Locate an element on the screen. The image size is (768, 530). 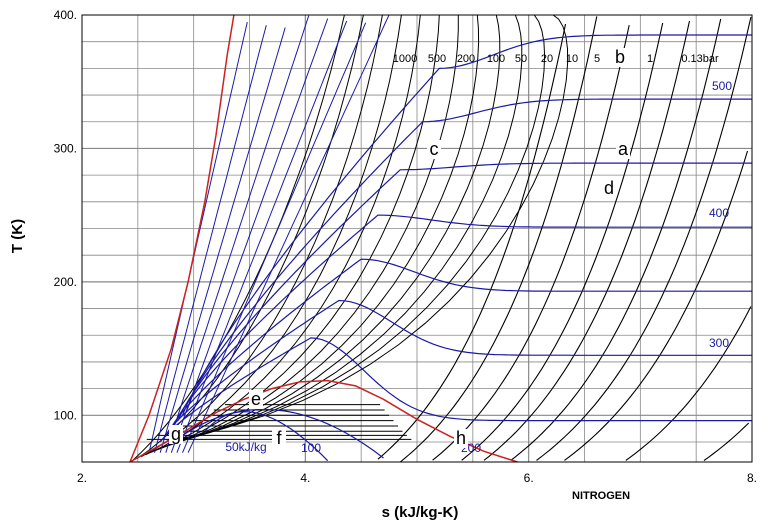
y-tick-label: 100. is located at coordinates (65, 415).